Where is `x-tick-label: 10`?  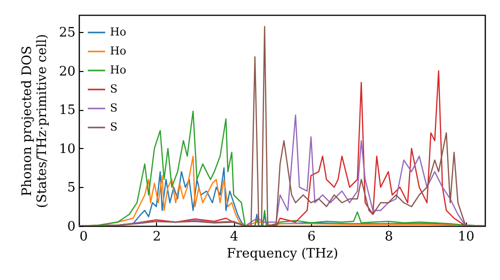 x-tick-label: 10 is located at coordinates (466, 237).